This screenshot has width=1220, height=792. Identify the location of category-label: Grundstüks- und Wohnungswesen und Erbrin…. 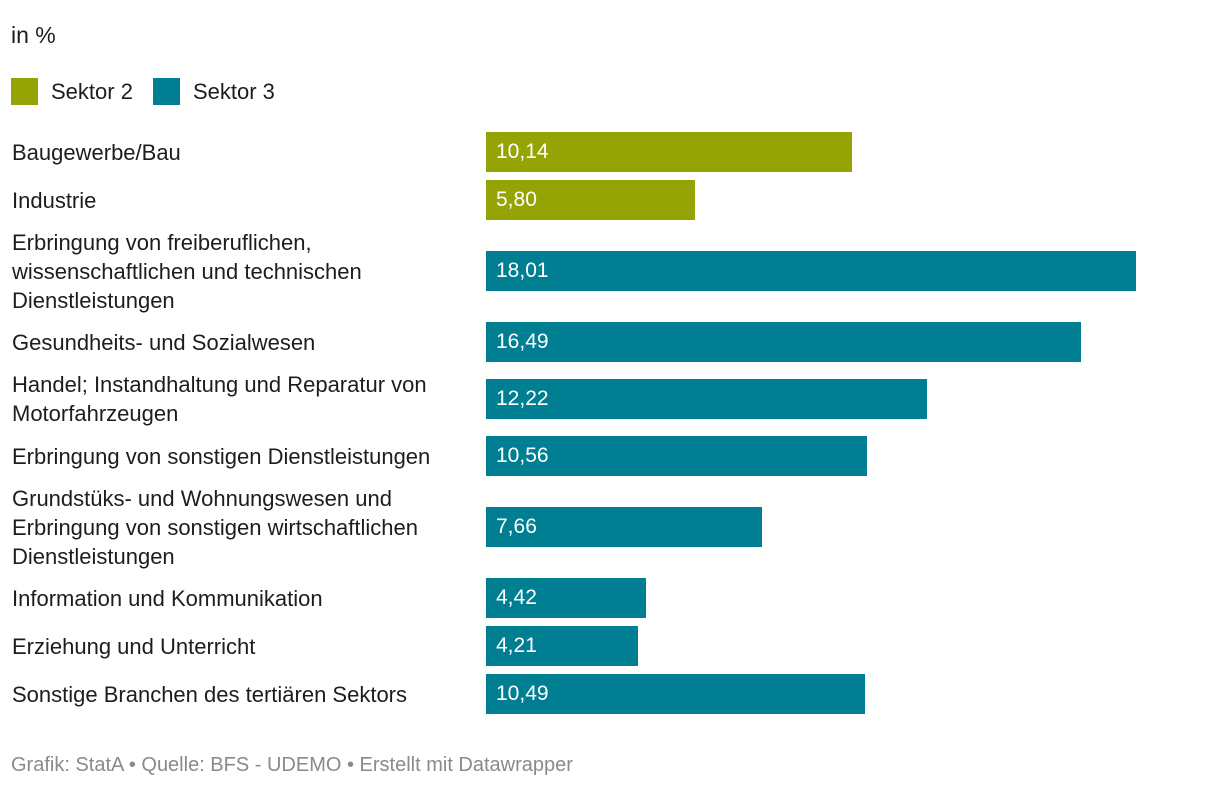
(215, 527).